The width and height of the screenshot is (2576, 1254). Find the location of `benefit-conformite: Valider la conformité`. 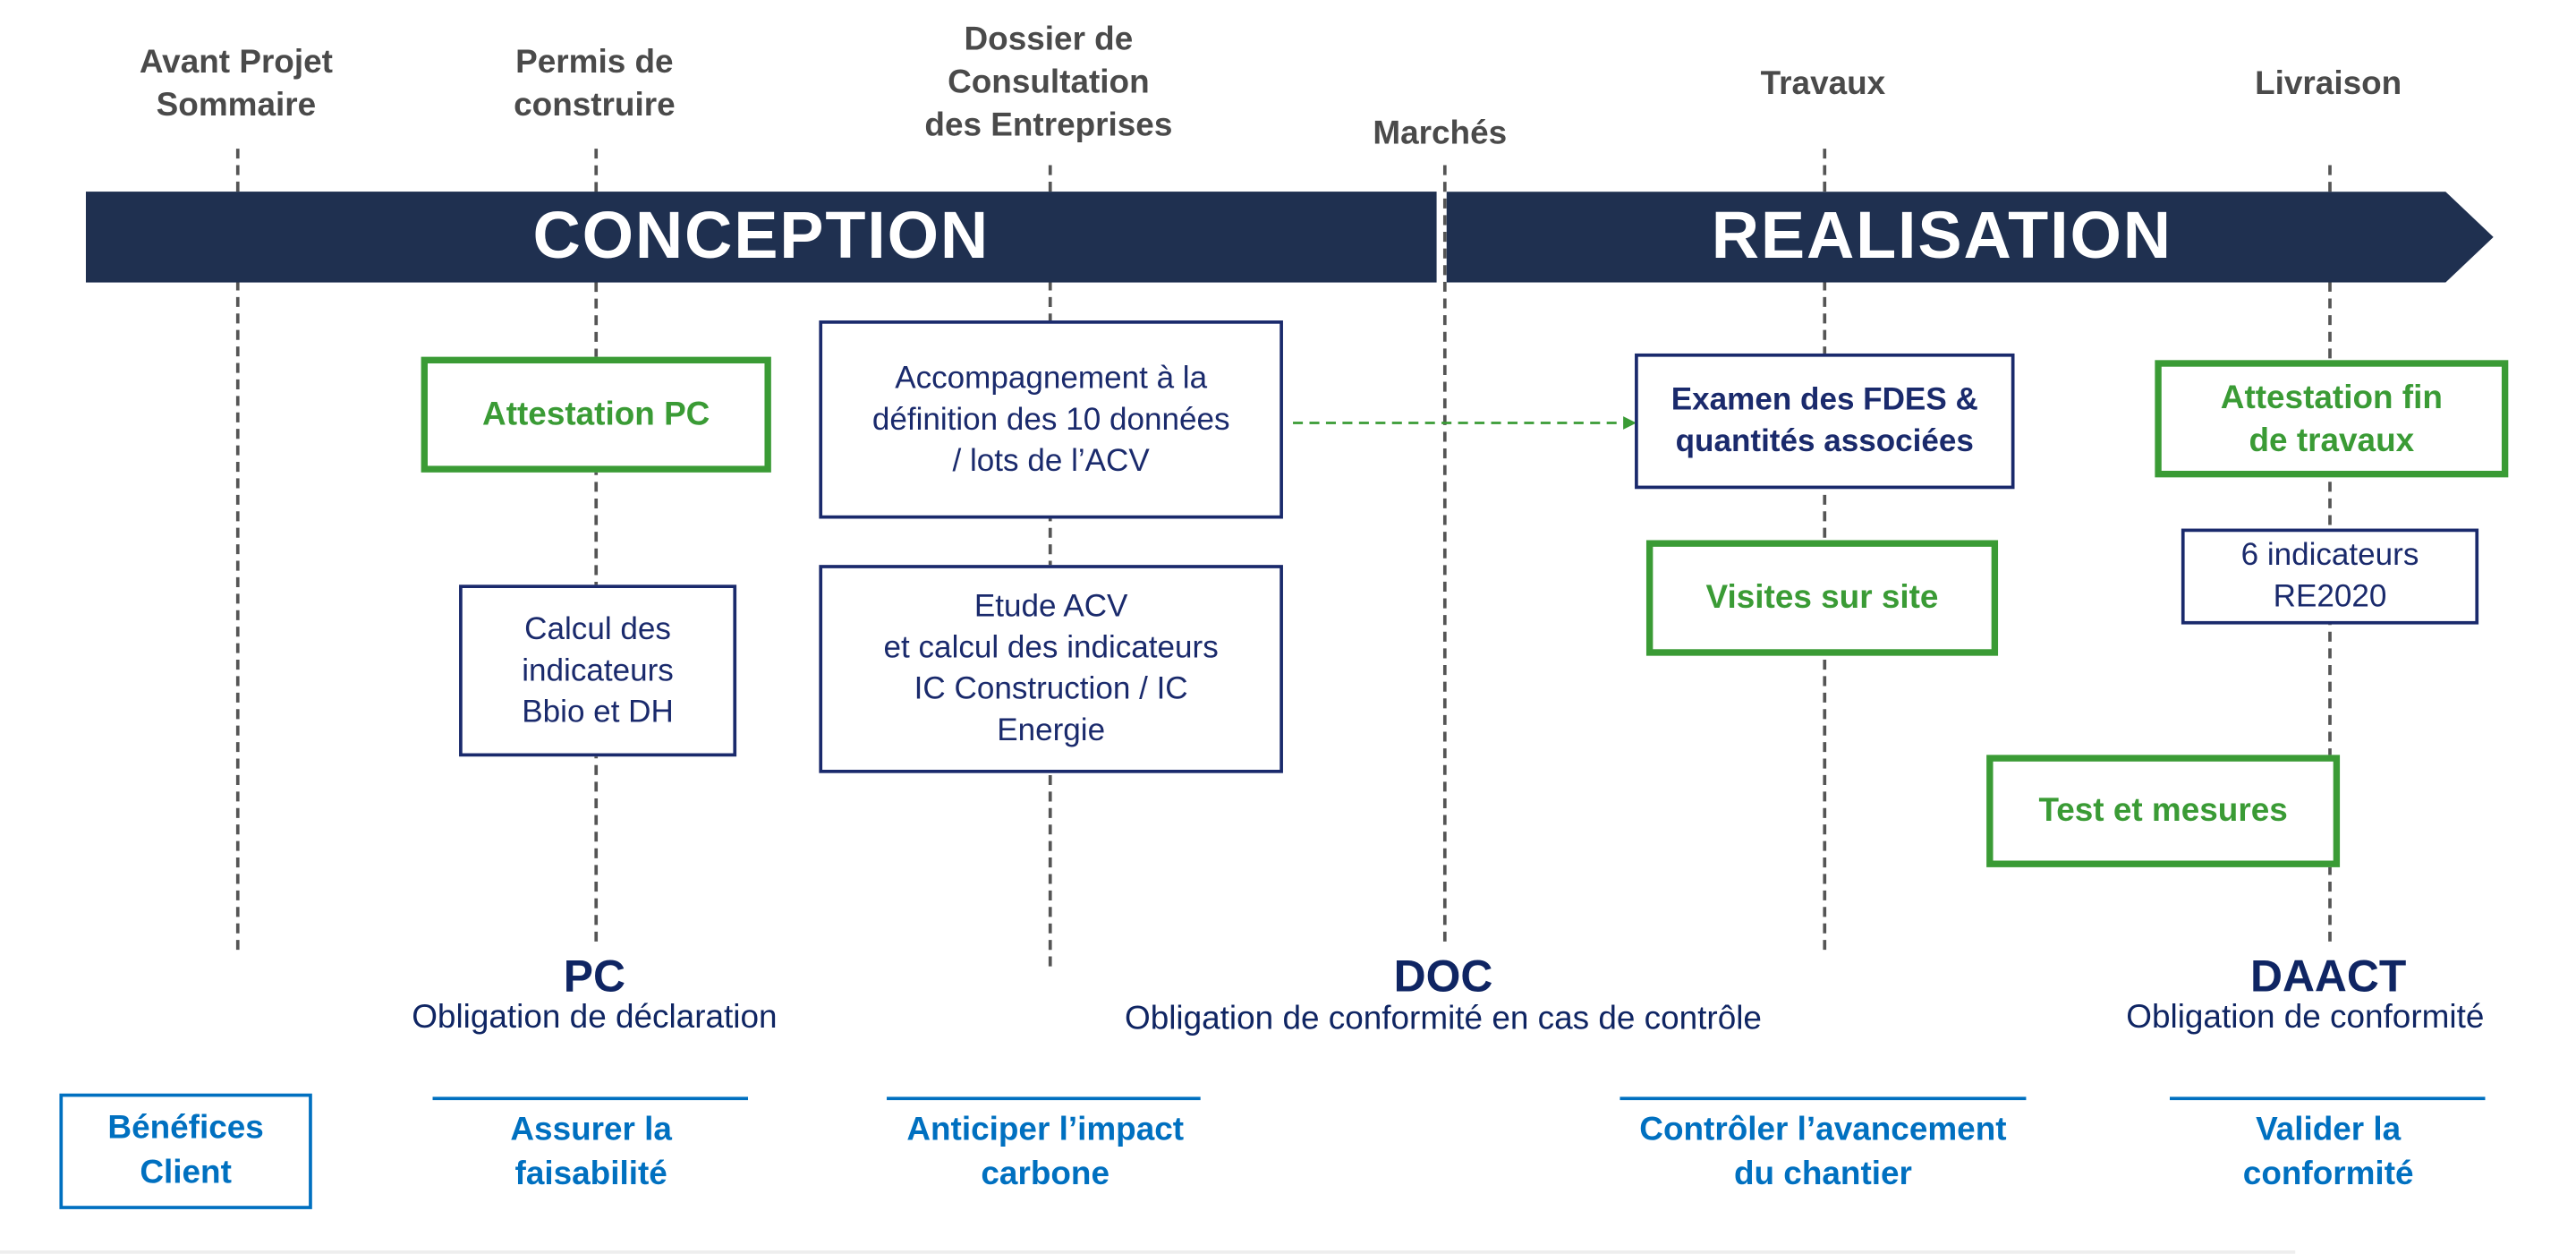

benefit-conformite: Valider la conformité is located at coordinates (2328, 1152).